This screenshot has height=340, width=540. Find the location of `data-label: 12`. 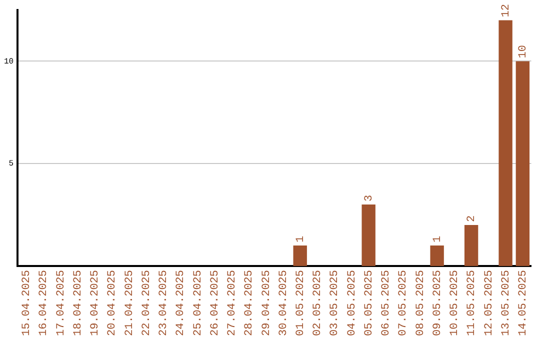

data-label: 12 is located at coordinates (506, 11).